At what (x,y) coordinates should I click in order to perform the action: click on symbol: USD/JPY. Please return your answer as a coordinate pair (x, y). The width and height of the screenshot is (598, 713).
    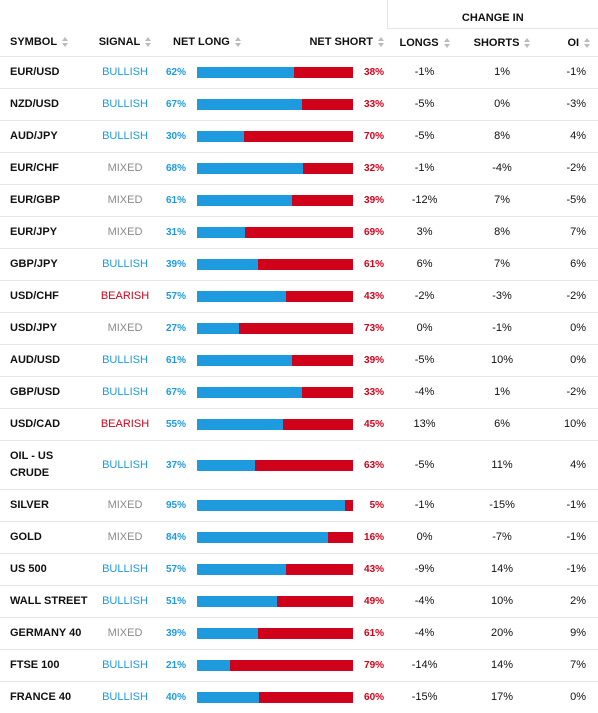
    Looking at the image, I should click on (45, 329).